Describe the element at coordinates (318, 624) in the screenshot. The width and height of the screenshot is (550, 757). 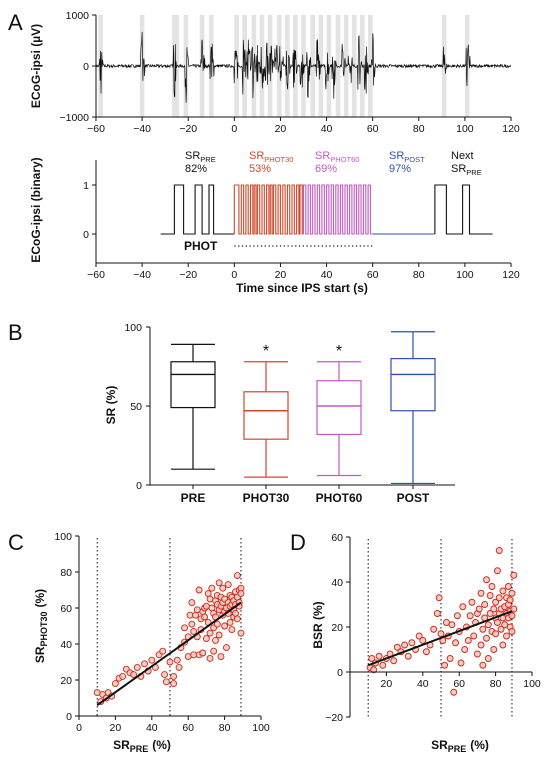
I see `d-ylabel: BSR (%)` at that location.